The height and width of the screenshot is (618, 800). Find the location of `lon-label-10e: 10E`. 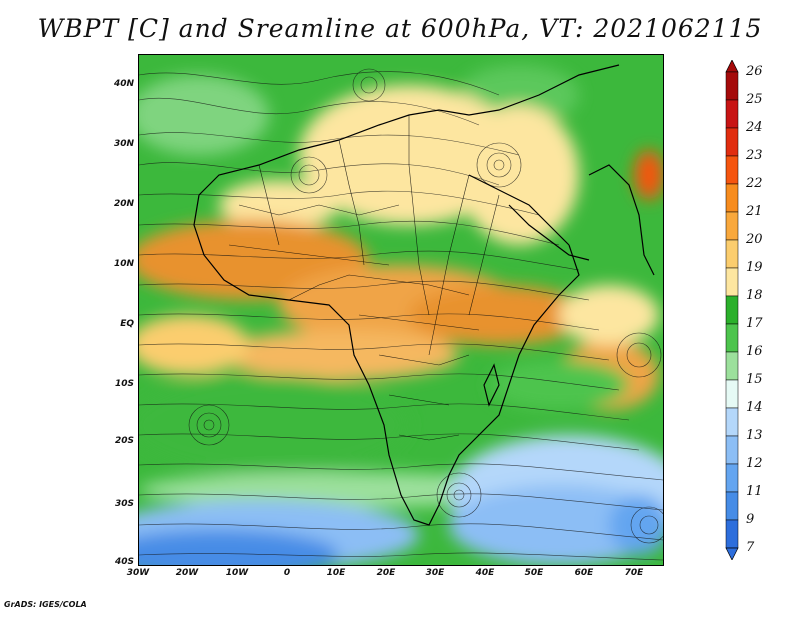

lon-label-10e: 10E is located at coordinates (336, 573).